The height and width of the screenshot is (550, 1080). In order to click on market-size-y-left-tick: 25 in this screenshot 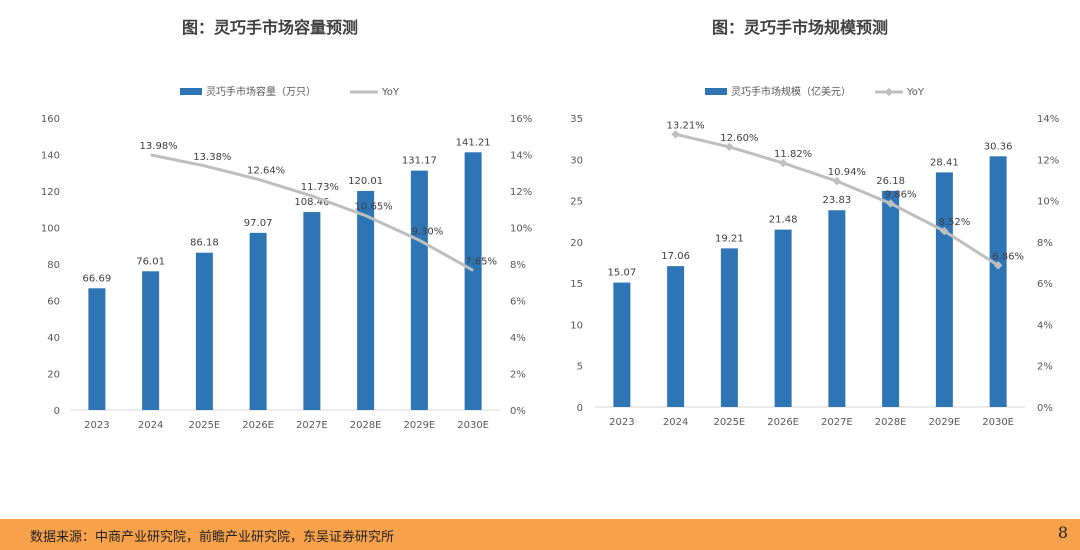, I will do `click(576, 202)`.